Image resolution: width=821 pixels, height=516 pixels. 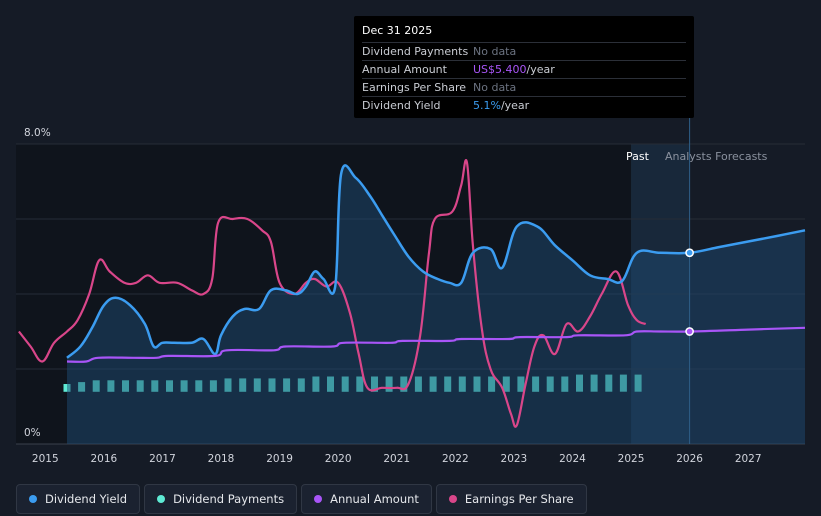 What do you see at coordinates (436, 344) in the screenshot?
I see `annual-amount-line` at bounding box center [436, 344].